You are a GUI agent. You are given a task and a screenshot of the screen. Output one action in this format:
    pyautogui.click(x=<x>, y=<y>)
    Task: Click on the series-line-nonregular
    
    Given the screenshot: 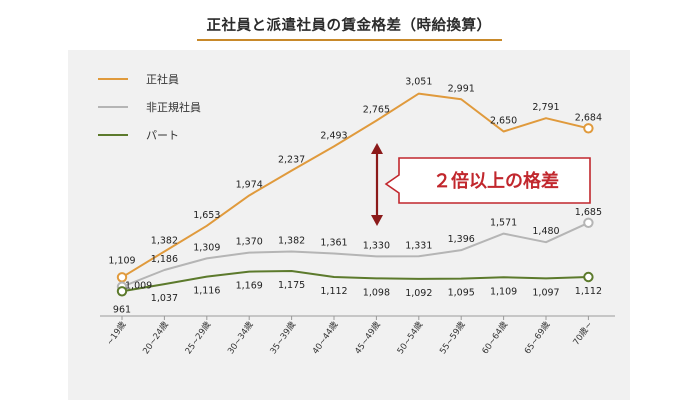 What is the action you would take?
    pyautogui.click(x=355, y=254)
    